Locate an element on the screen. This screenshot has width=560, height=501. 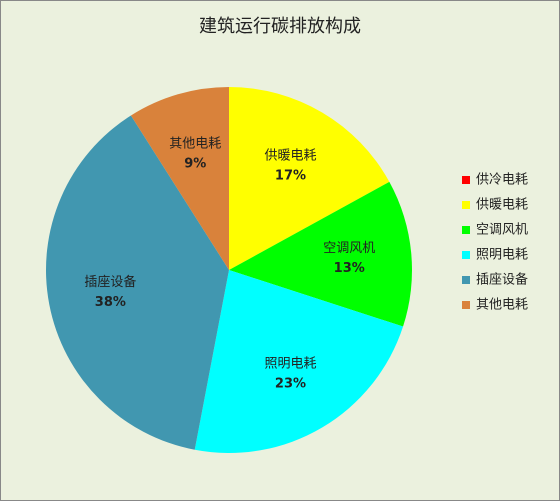
legend-label: 插座设备 is located at coordinates (502, 280).